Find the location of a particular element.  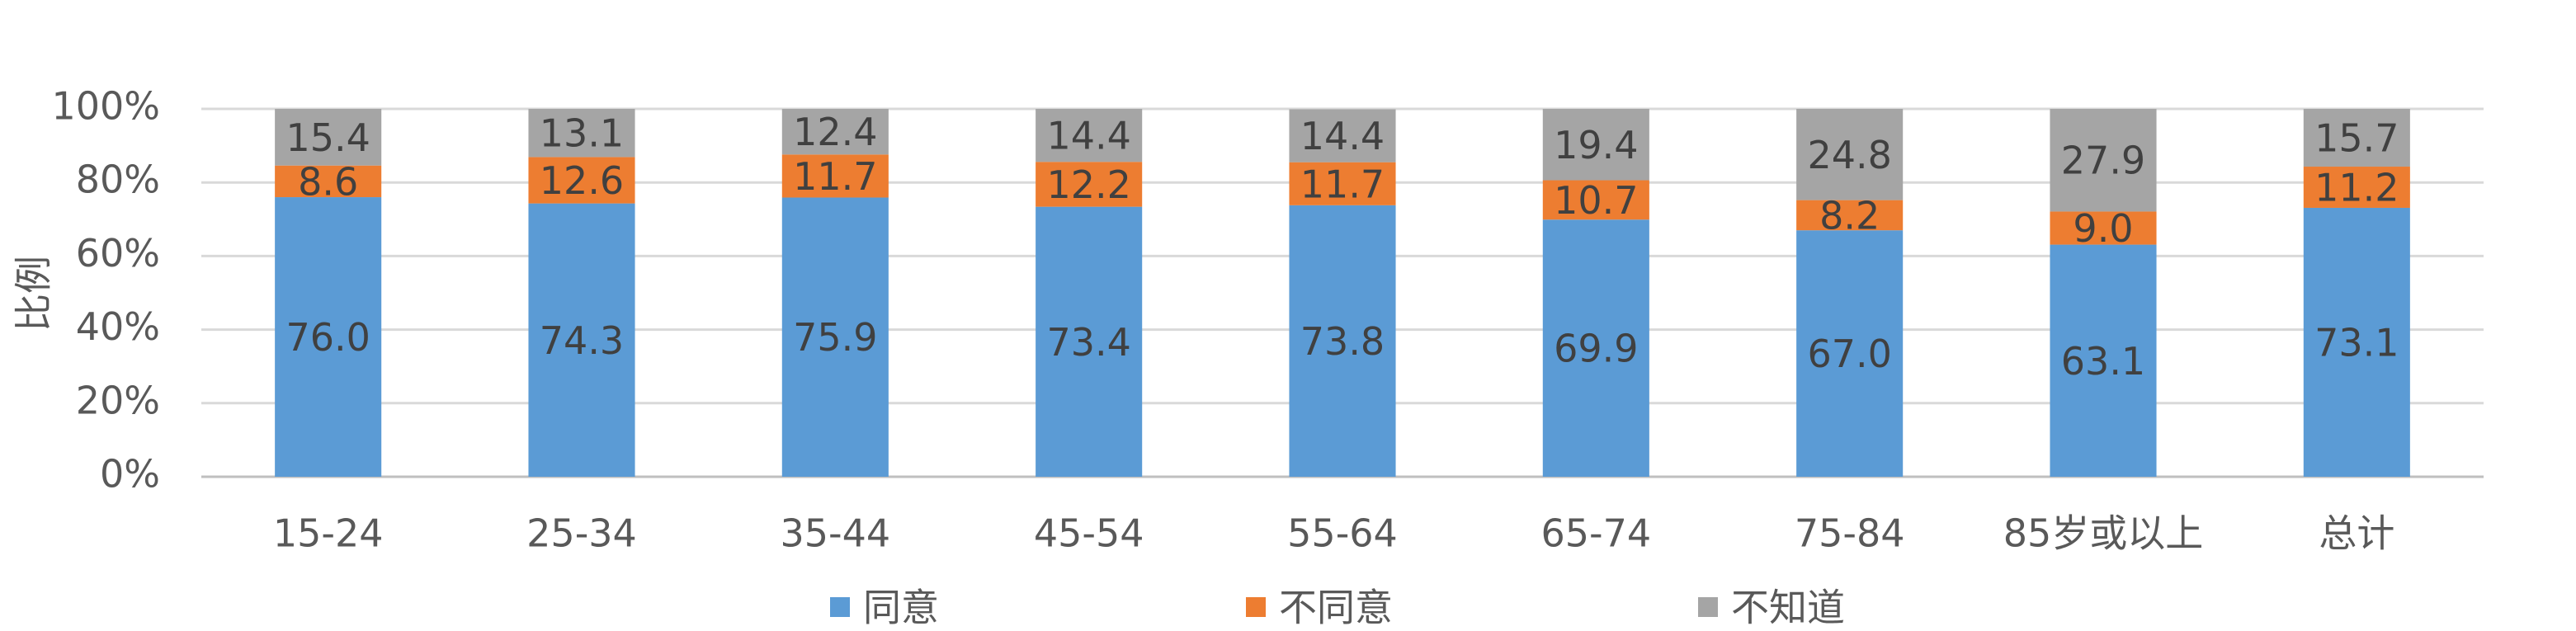

data-label: 15.7 is located at coordinates (2356, 138).